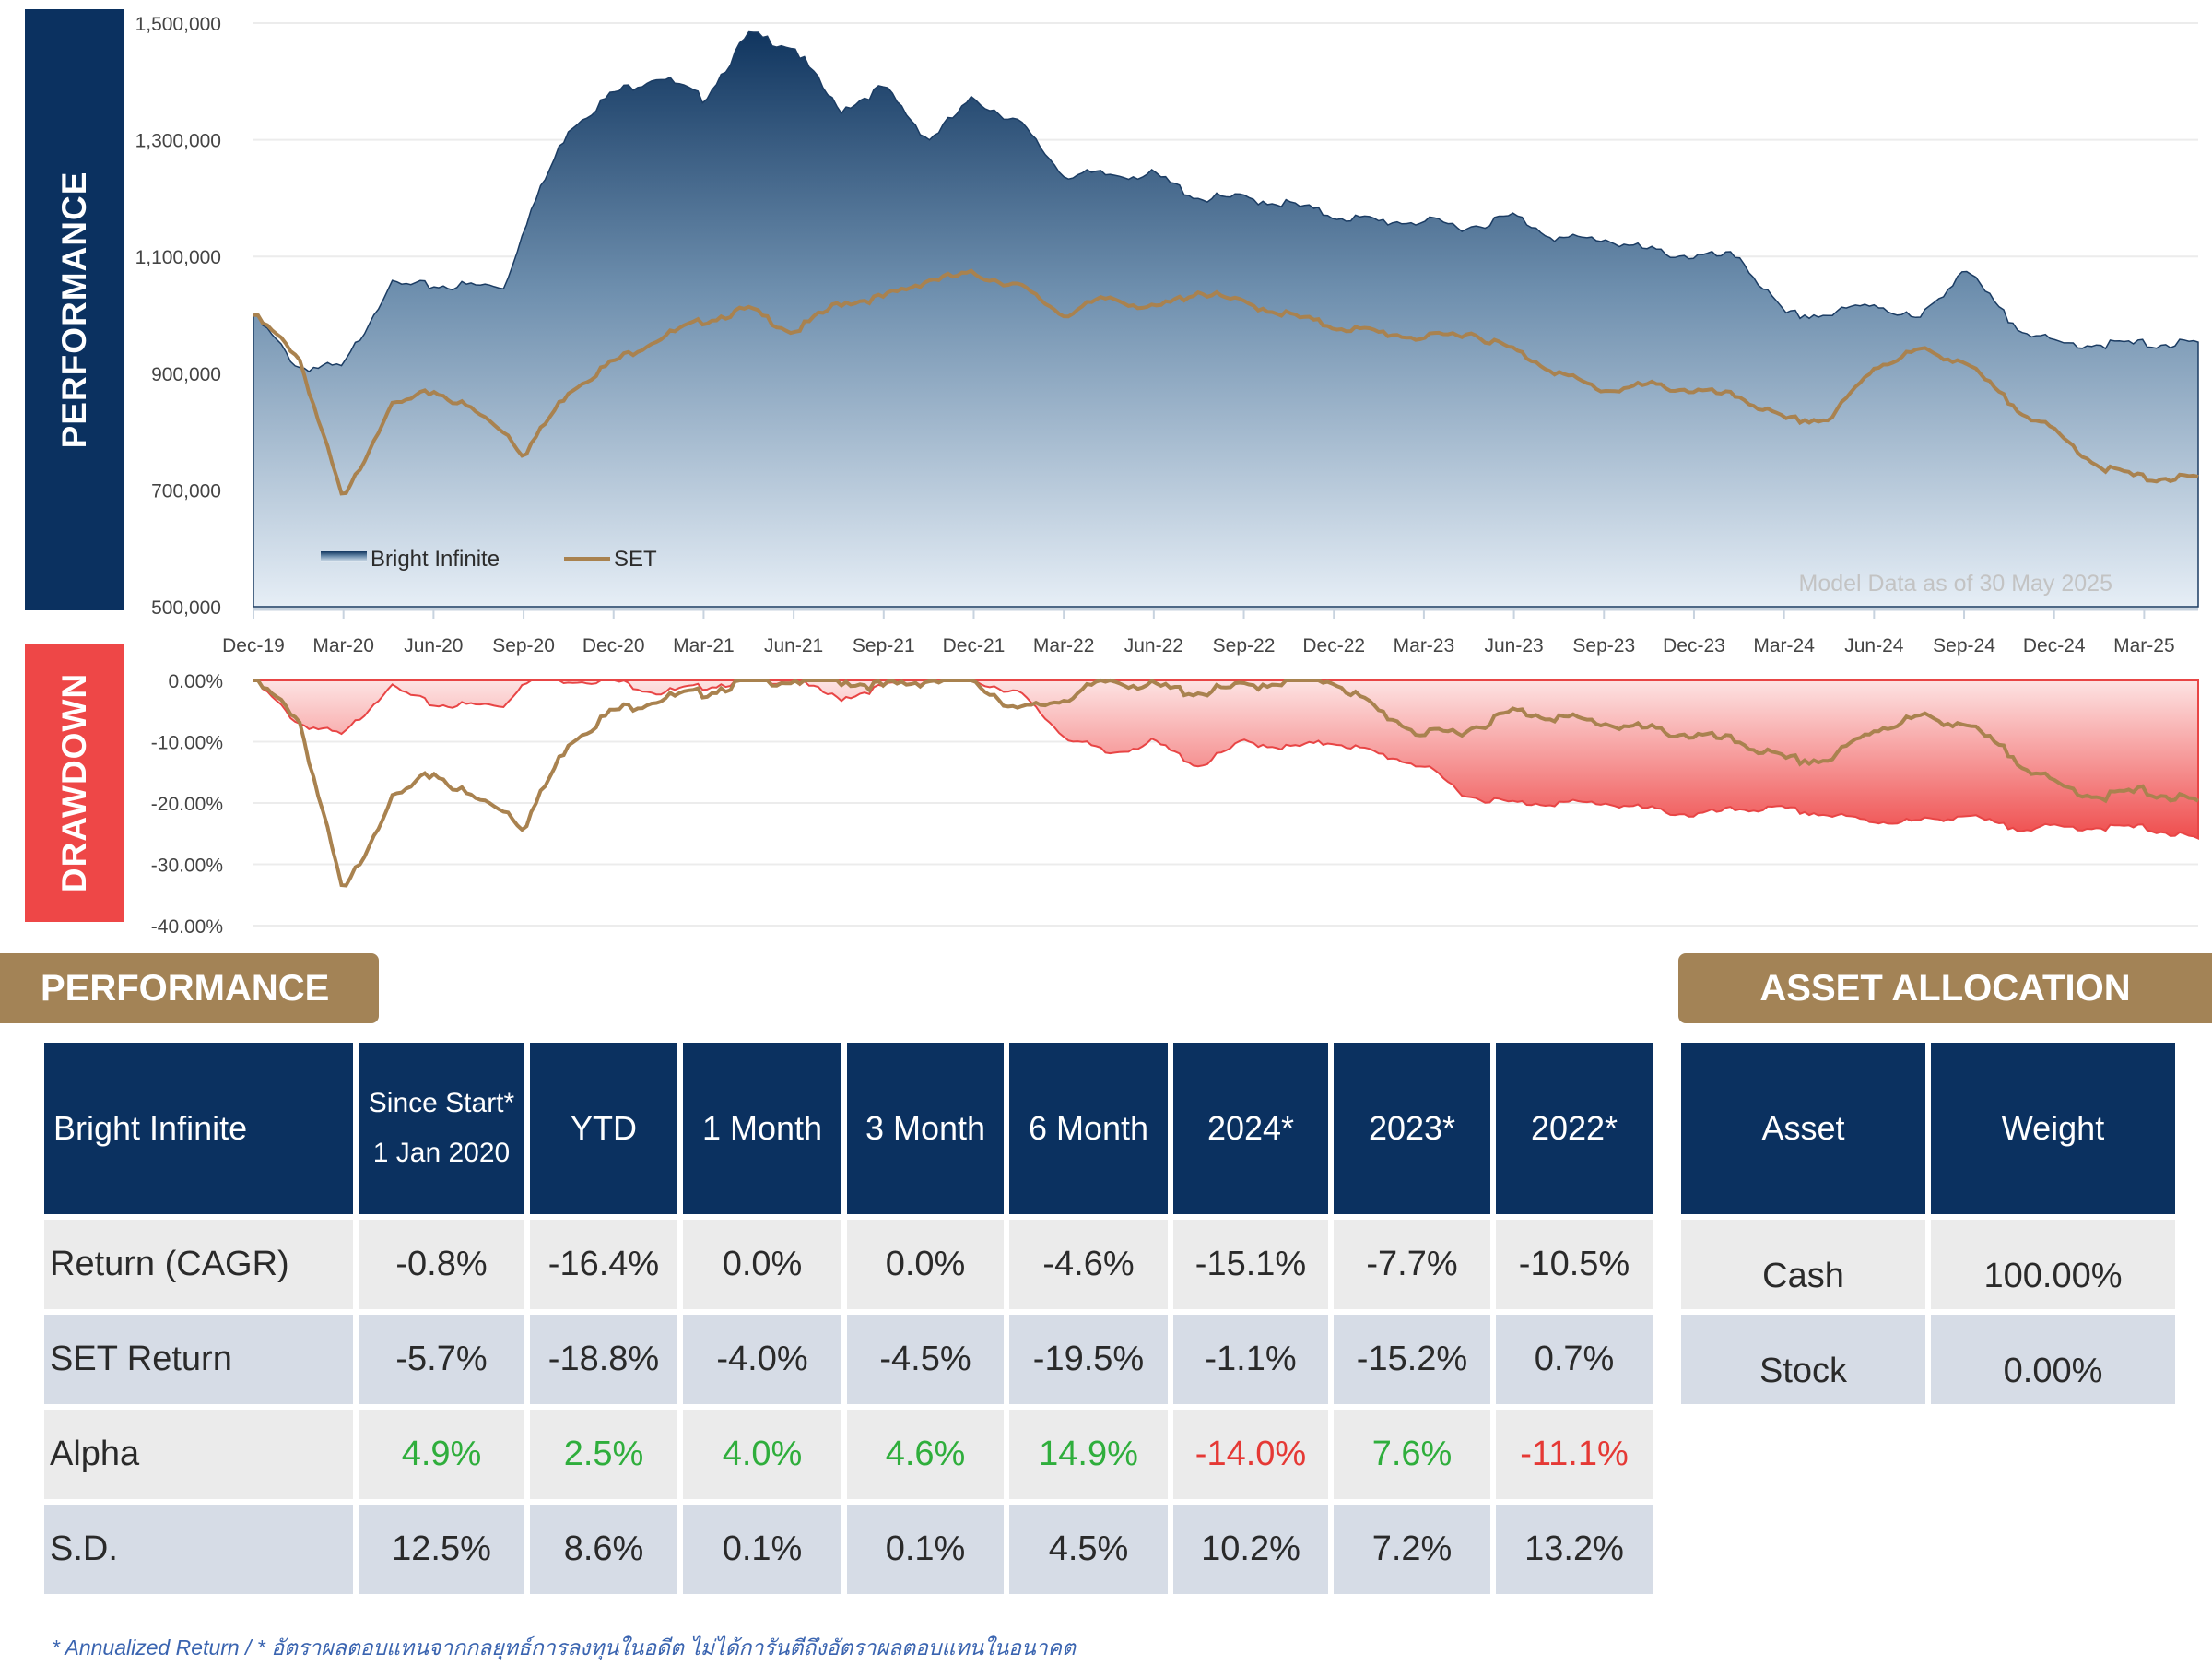 The height and width of the screenshot is (1665, 2212). What do you see at coordinates (613, 645) in the screenshot?
I see `x-tick-label: Dec-20` at bounding box center [613, 645].